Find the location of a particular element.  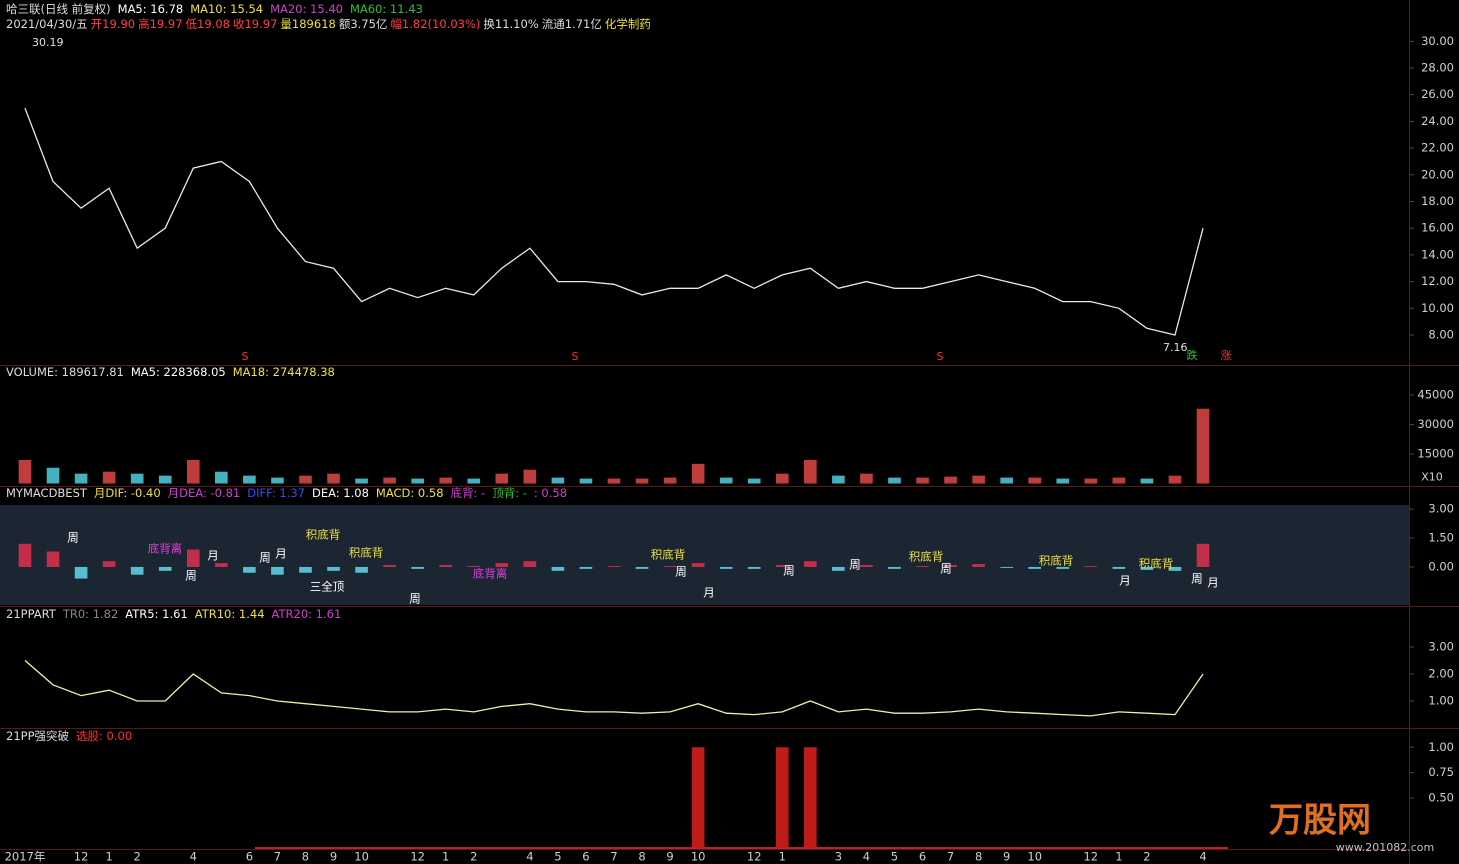

y-tick-label: 28.00 is located at coordinates (1437, 68).